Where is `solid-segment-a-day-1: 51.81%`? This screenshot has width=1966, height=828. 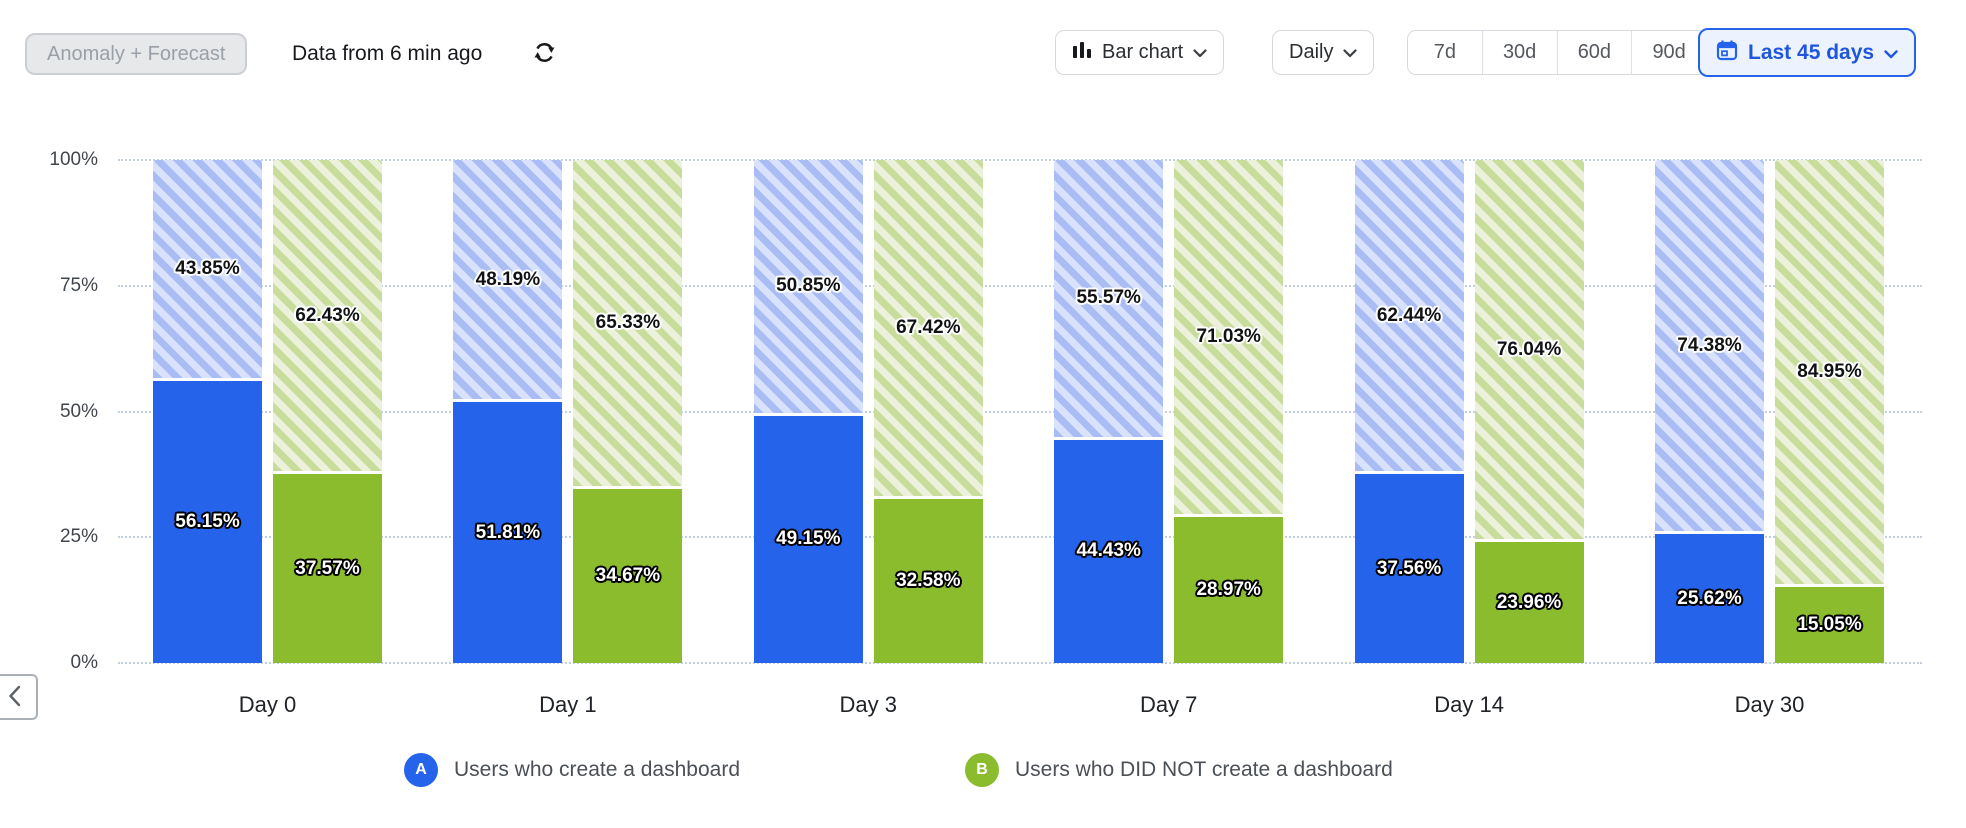
solid-segment-a-day-1: 51.81% is located at coordinates (508, 532).